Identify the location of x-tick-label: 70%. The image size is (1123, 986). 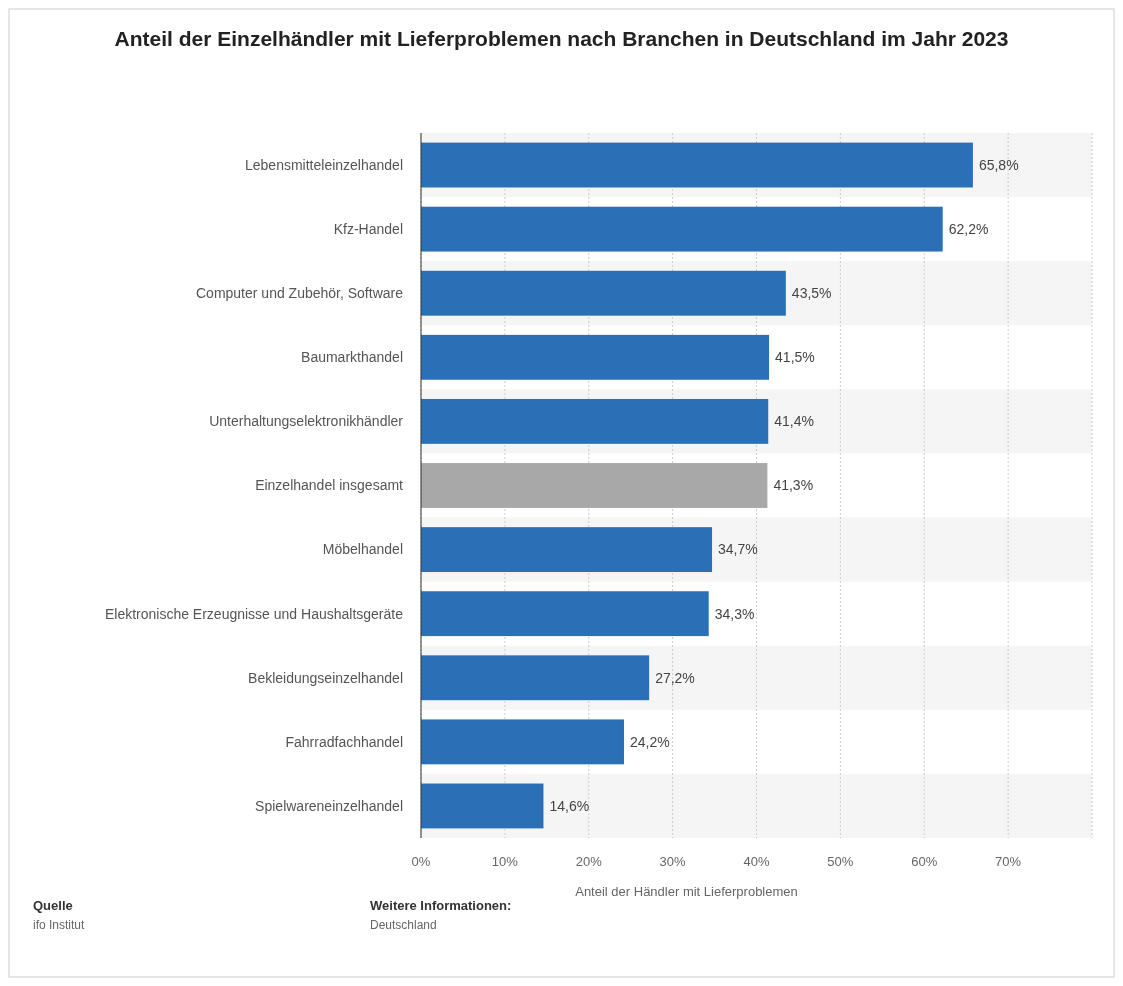
(1008, 861).